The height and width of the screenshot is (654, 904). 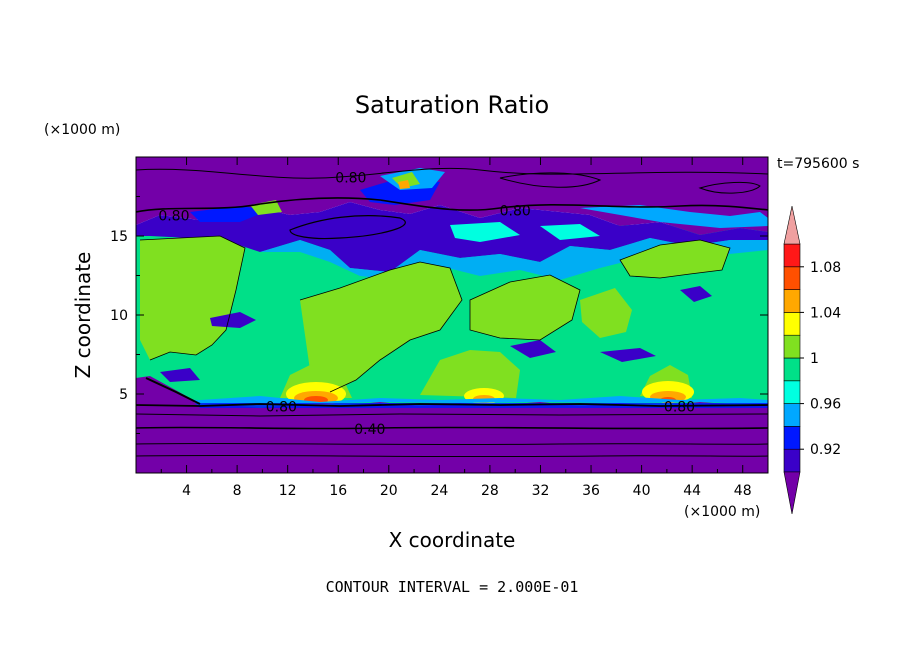 What do you see at coordinates (722, 512) in the screenshot?
I see `x-unit-label: (×1000 m)` at bounding box center [722, 512].